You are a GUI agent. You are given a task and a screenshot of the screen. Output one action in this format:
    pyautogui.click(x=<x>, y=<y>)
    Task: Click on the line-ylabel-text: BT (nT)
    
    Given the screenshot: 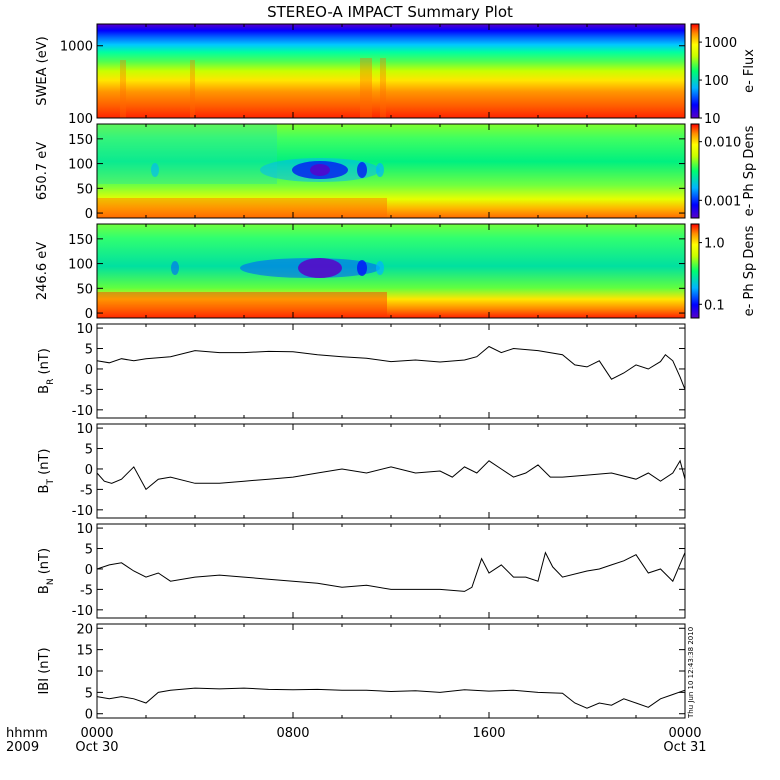 What is the action you would take?
    pyautogui.click(x=46, y=471)
    